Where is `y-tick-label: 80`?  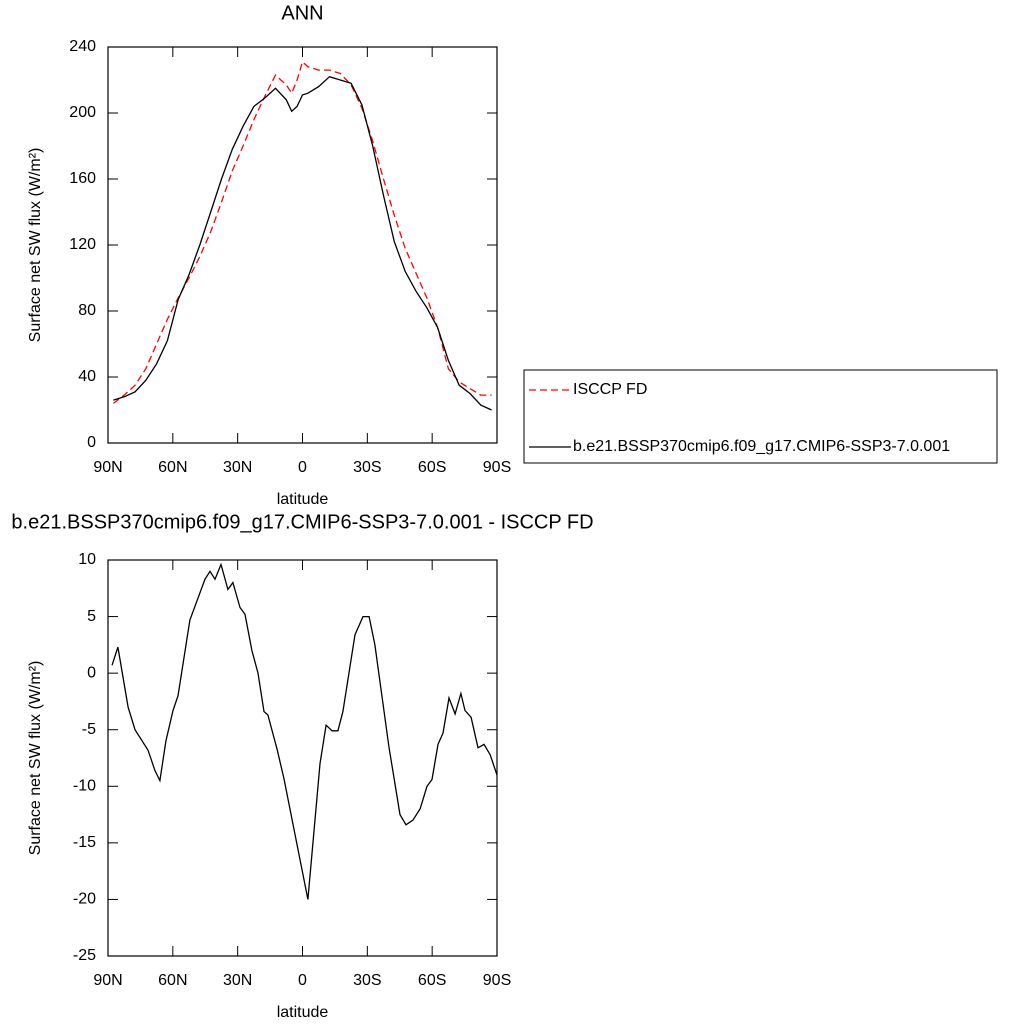
y-tick-label: 80 is located at coordinates (87, 310).